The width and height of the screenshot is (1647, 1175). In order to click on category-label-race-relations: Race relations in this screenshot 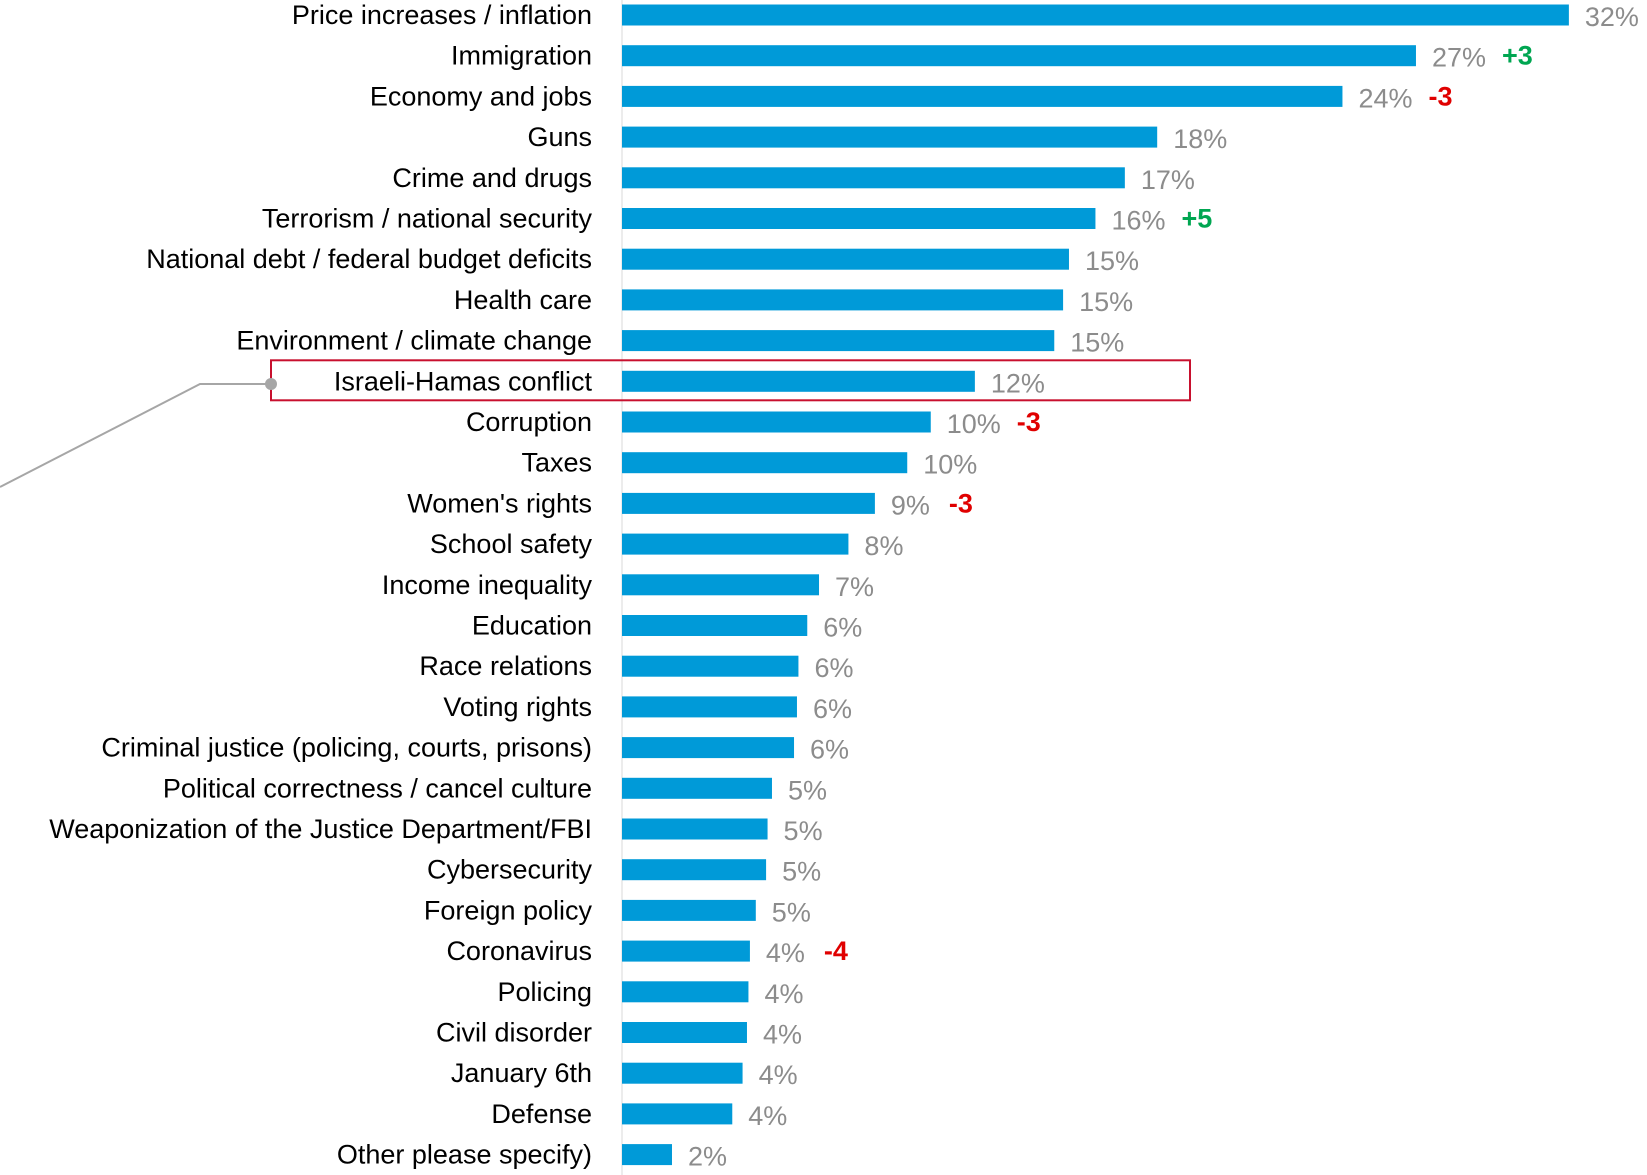, I will do `click(505, 666)`.